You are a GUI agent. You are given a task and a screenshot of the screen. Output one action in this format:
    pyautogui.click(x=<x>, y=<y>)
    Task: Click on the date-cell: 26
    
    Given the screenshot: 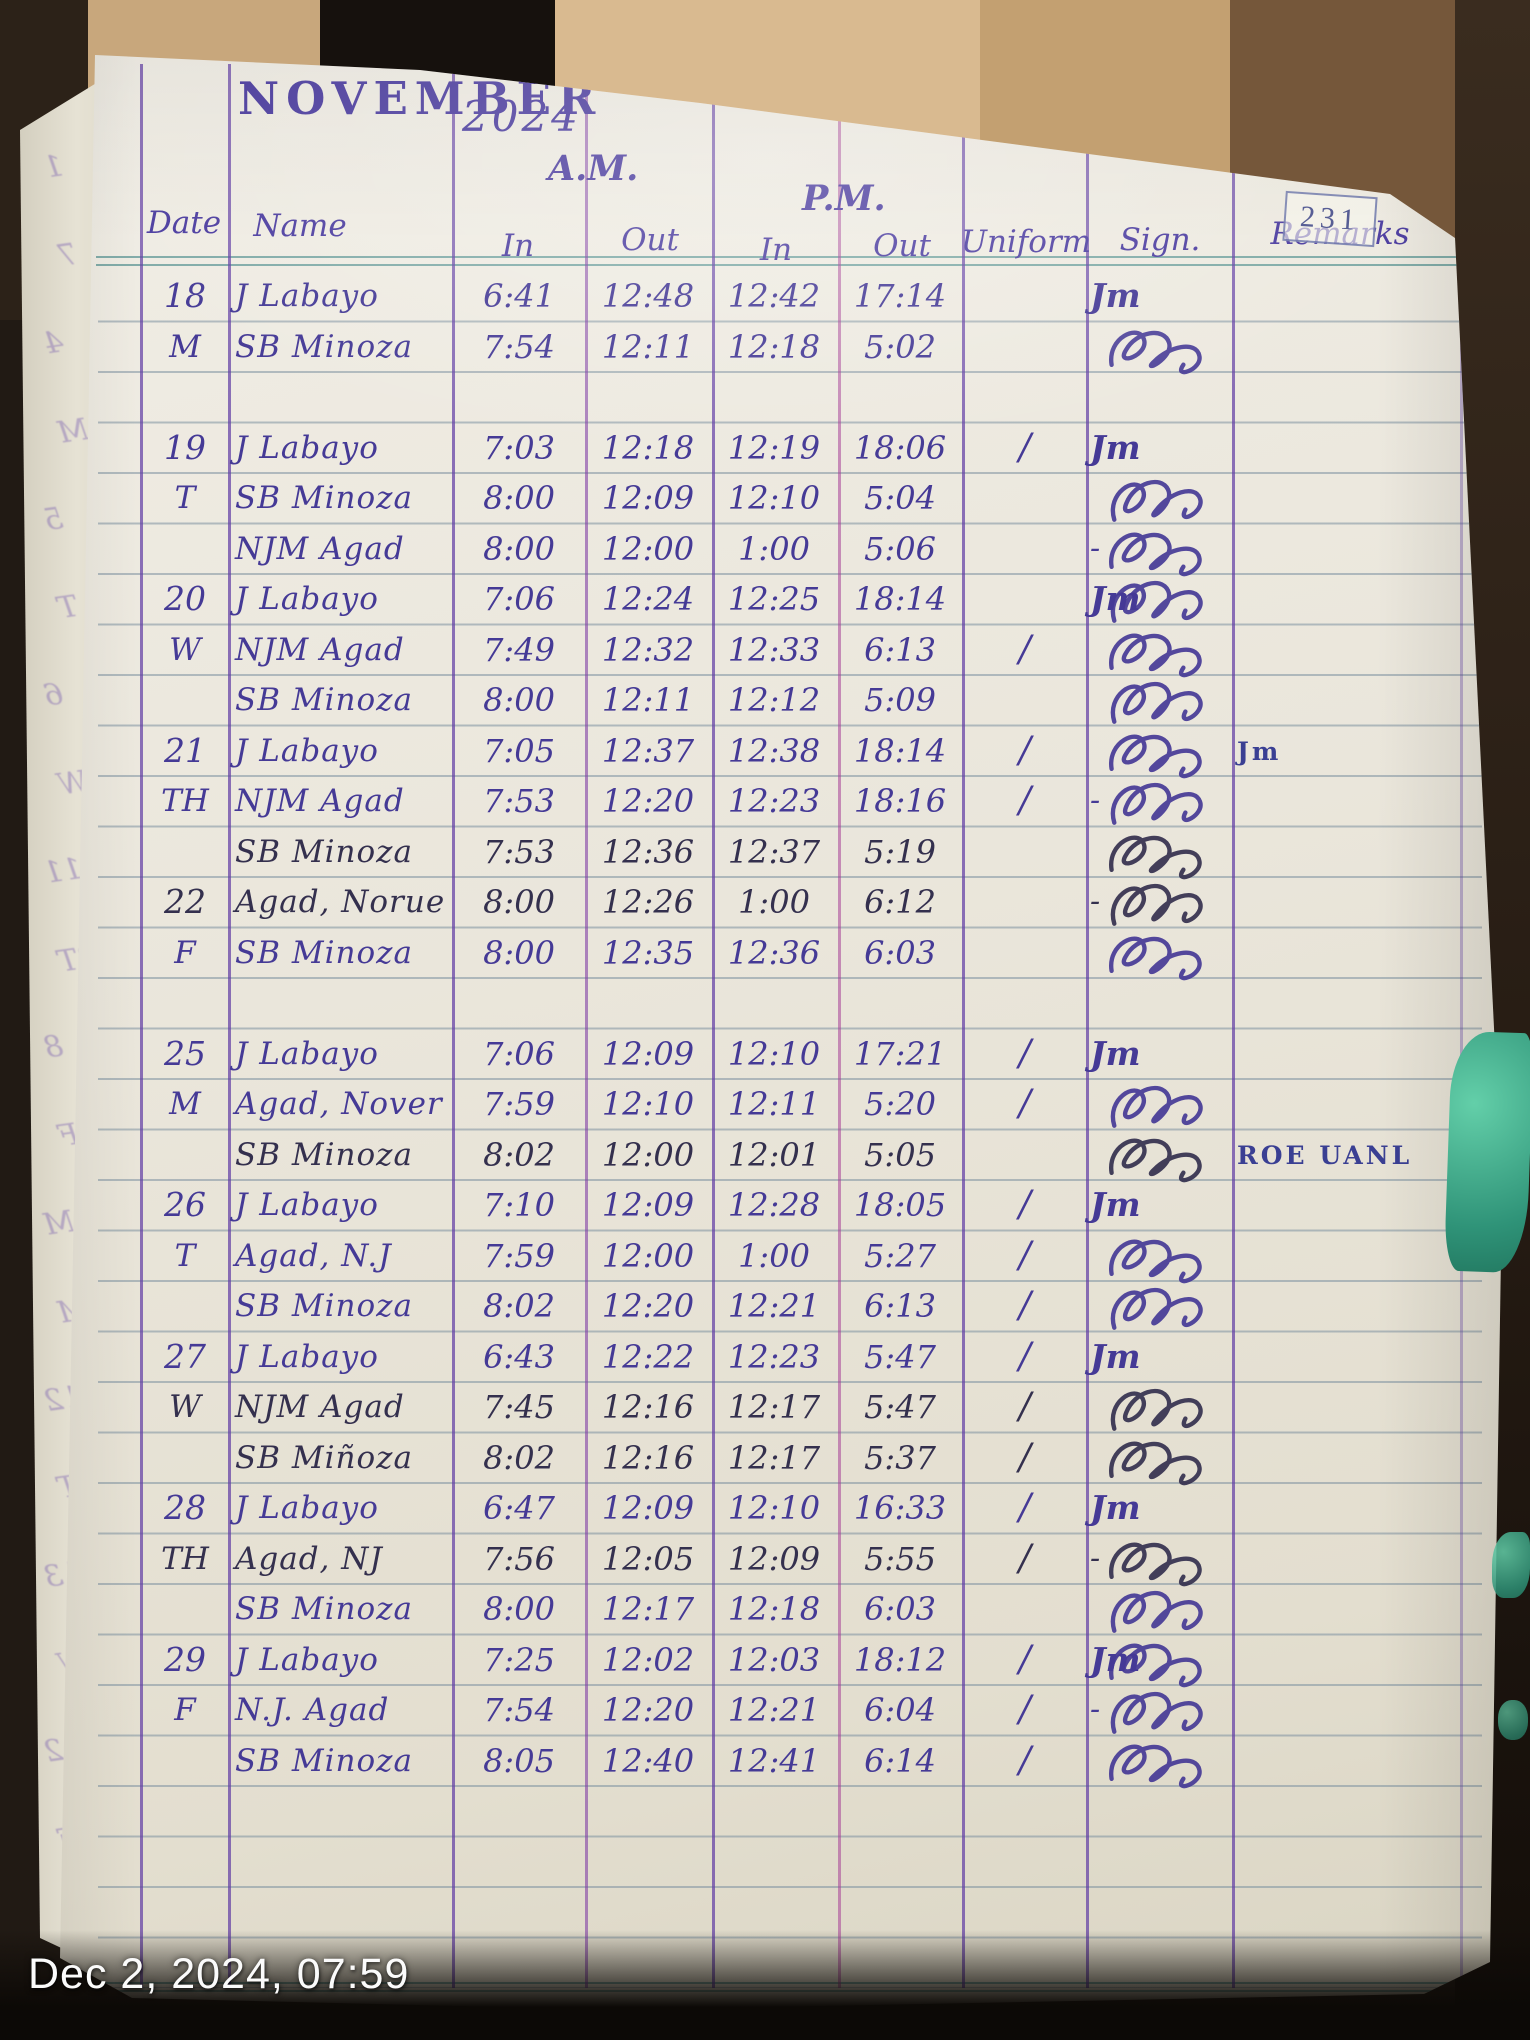 What is the action you would take?
    pyautogui.click(x=185, y=1204)
    